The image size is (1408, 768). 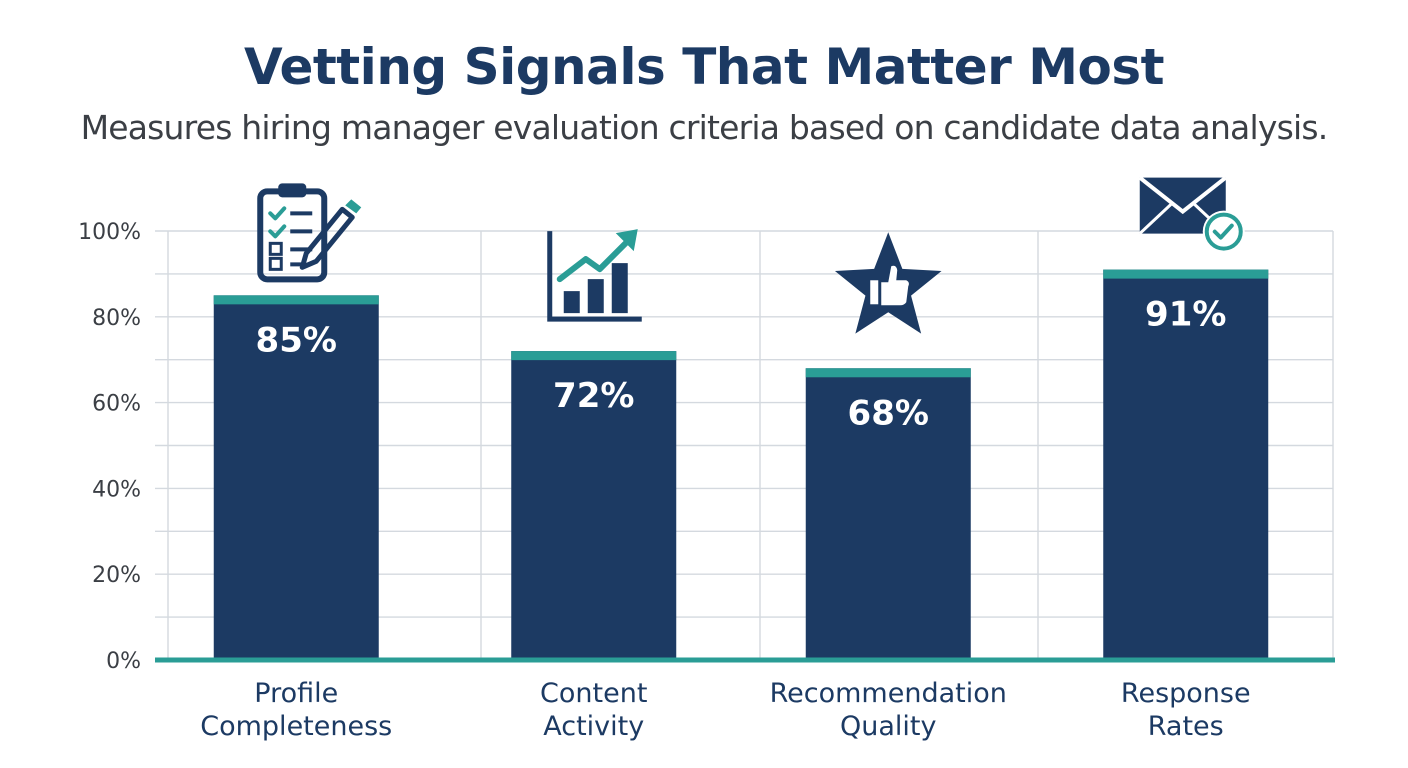 What do you see at coordinates (1191, 214) in the screenshot?
I see `envelope-check-icon` at bounding box center [1191, 214].